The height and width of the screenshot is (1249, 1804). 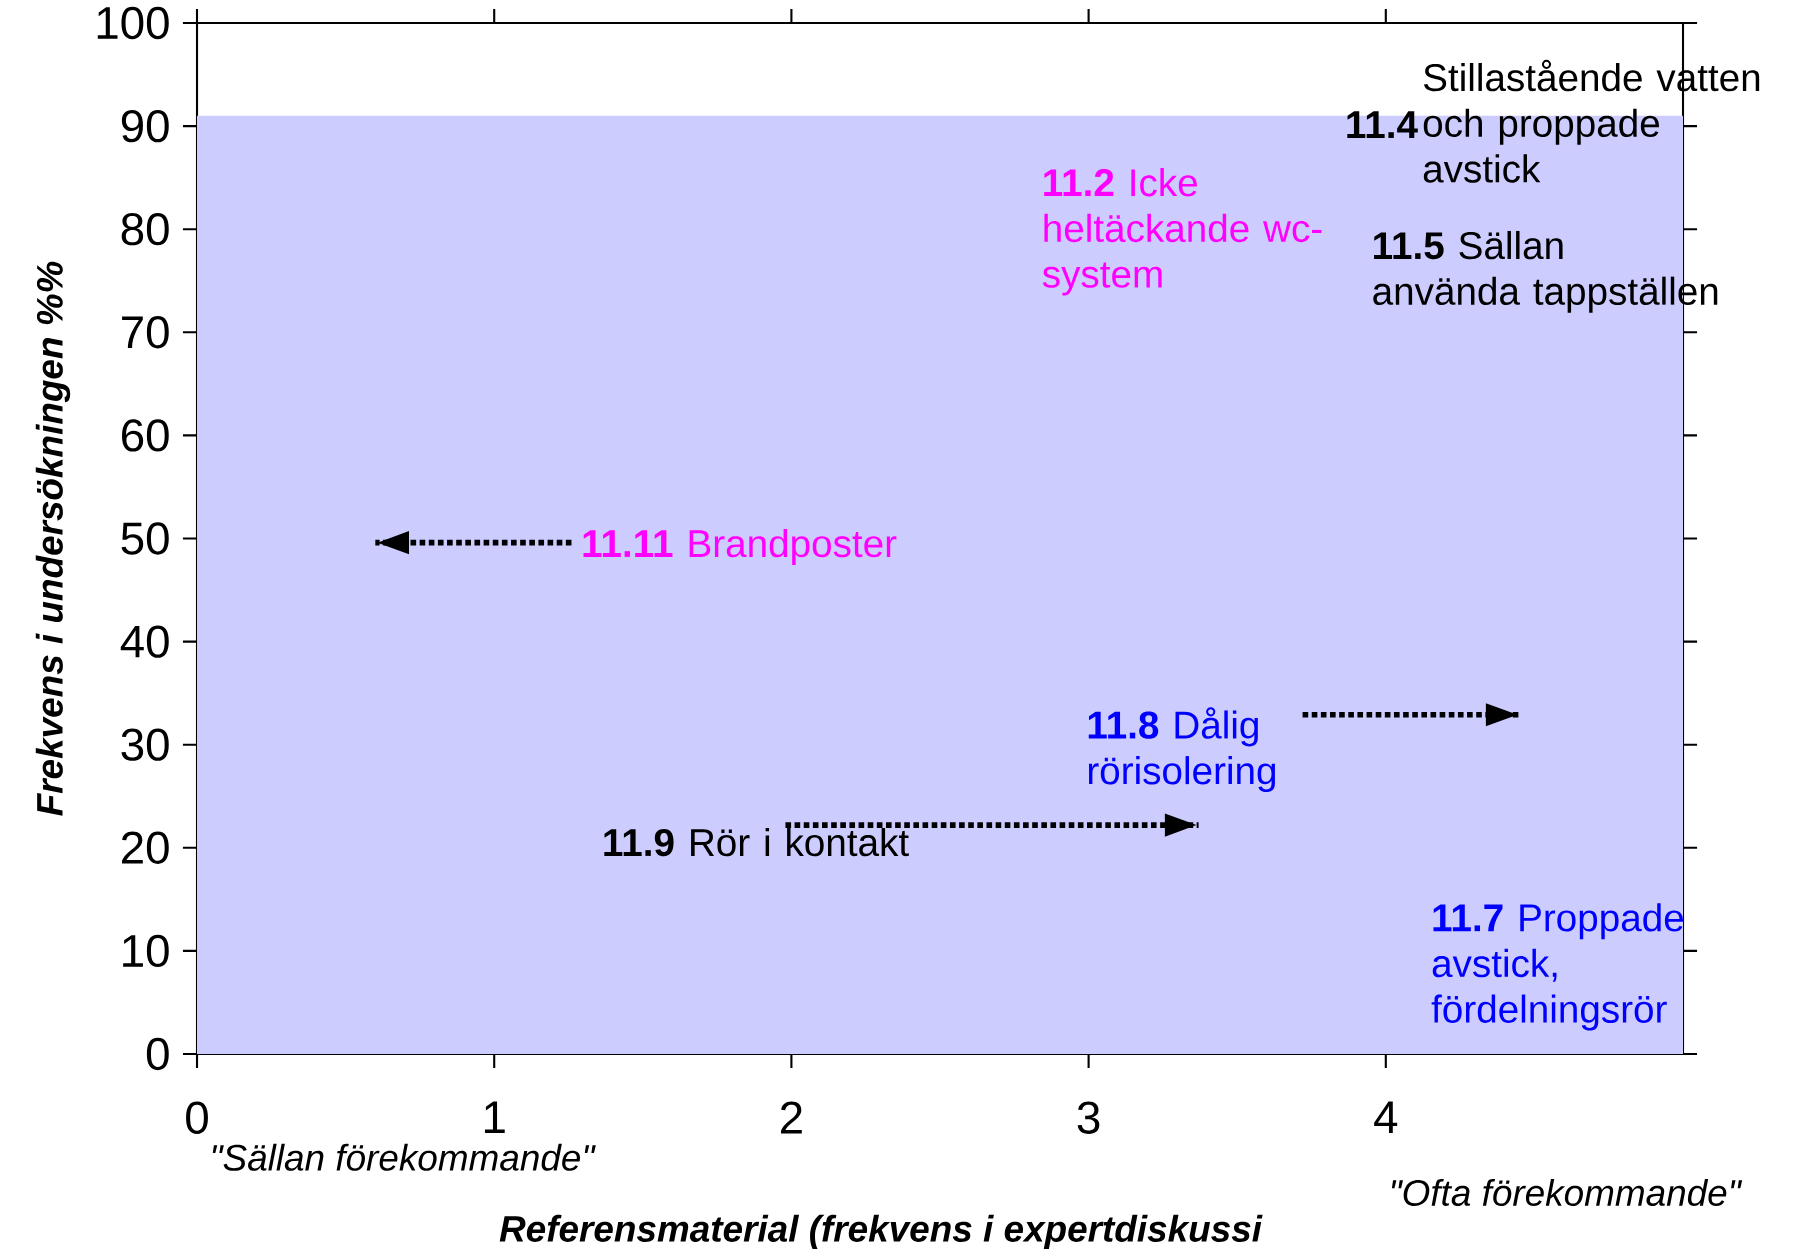 What do you see at coordinates (53, 538) in the screenshot?
I see `y-axis-title: Frekvens i undersökningen %%` at bounding box center [53, 538].